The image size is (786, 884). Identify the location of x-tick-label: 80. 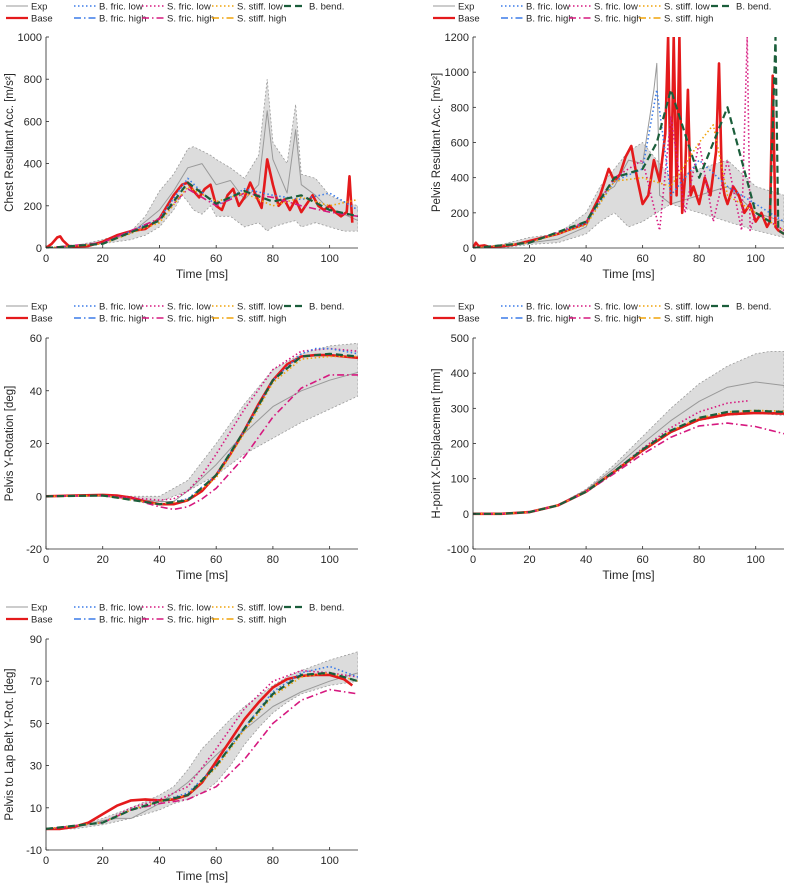
(273, 861).